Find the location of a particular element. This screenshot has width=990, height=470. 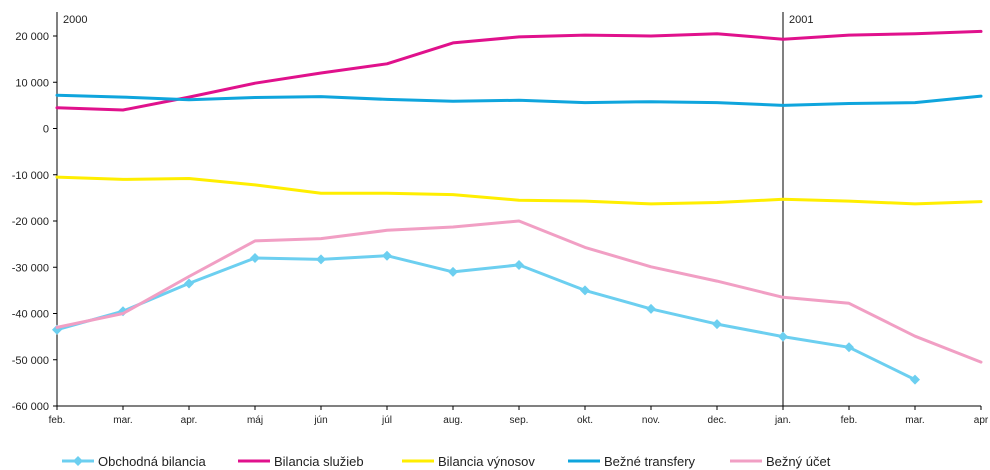

x-tick-label: apr is located at coordinates (981, 420).